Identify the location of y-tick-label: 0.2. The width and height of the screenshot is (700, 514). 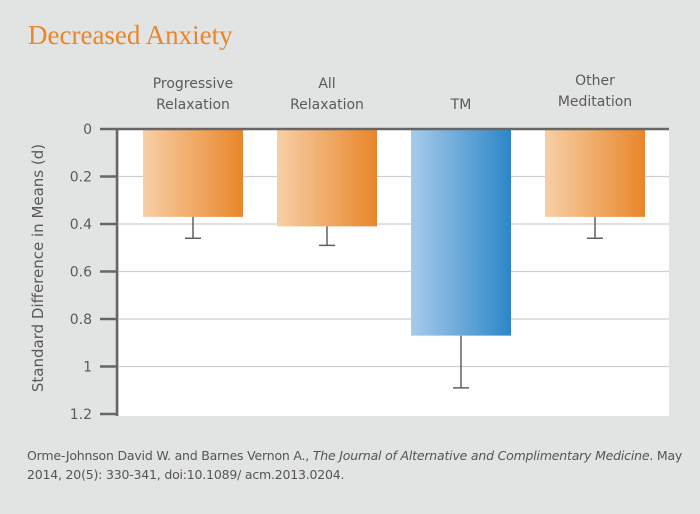
(81, 178).